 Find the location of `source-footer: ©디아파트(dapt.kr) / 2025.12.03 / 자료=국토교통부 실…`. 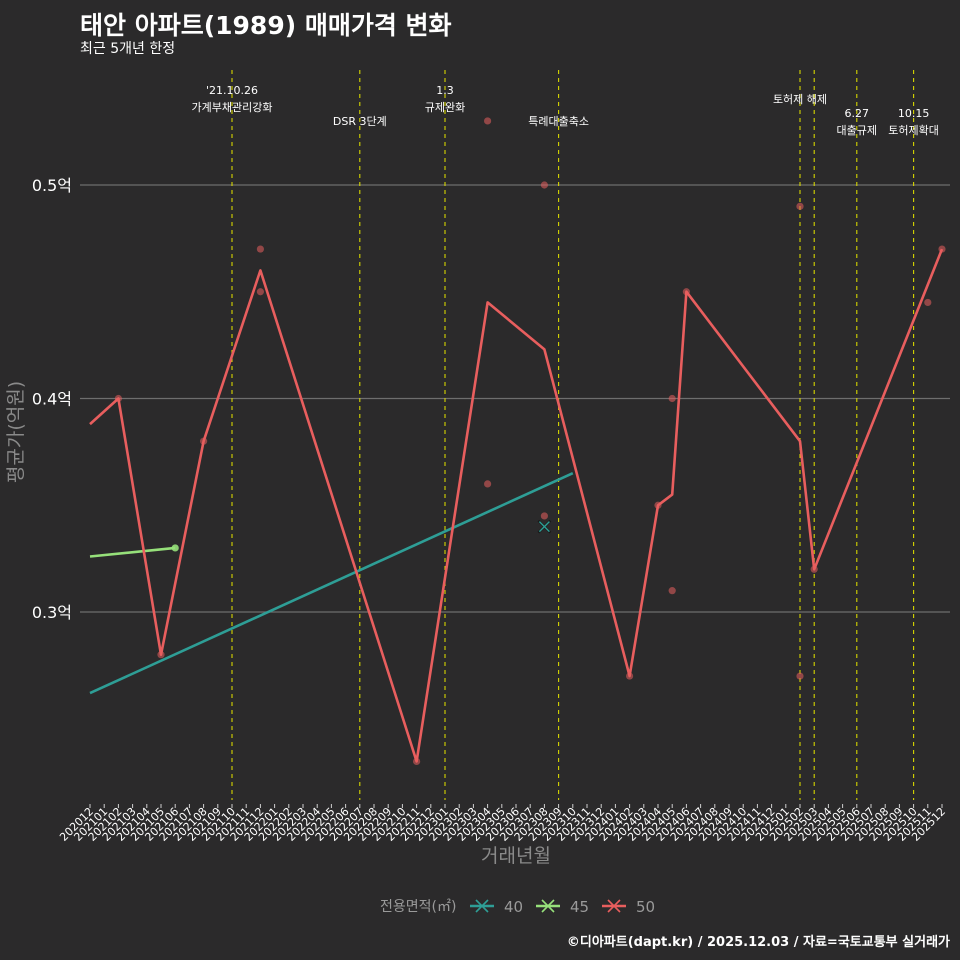

source-footer: ©디아파트(dapt.kr) / 2025.12.03 / 자료=국토교통부 실… is located at coordinates (758, 942).